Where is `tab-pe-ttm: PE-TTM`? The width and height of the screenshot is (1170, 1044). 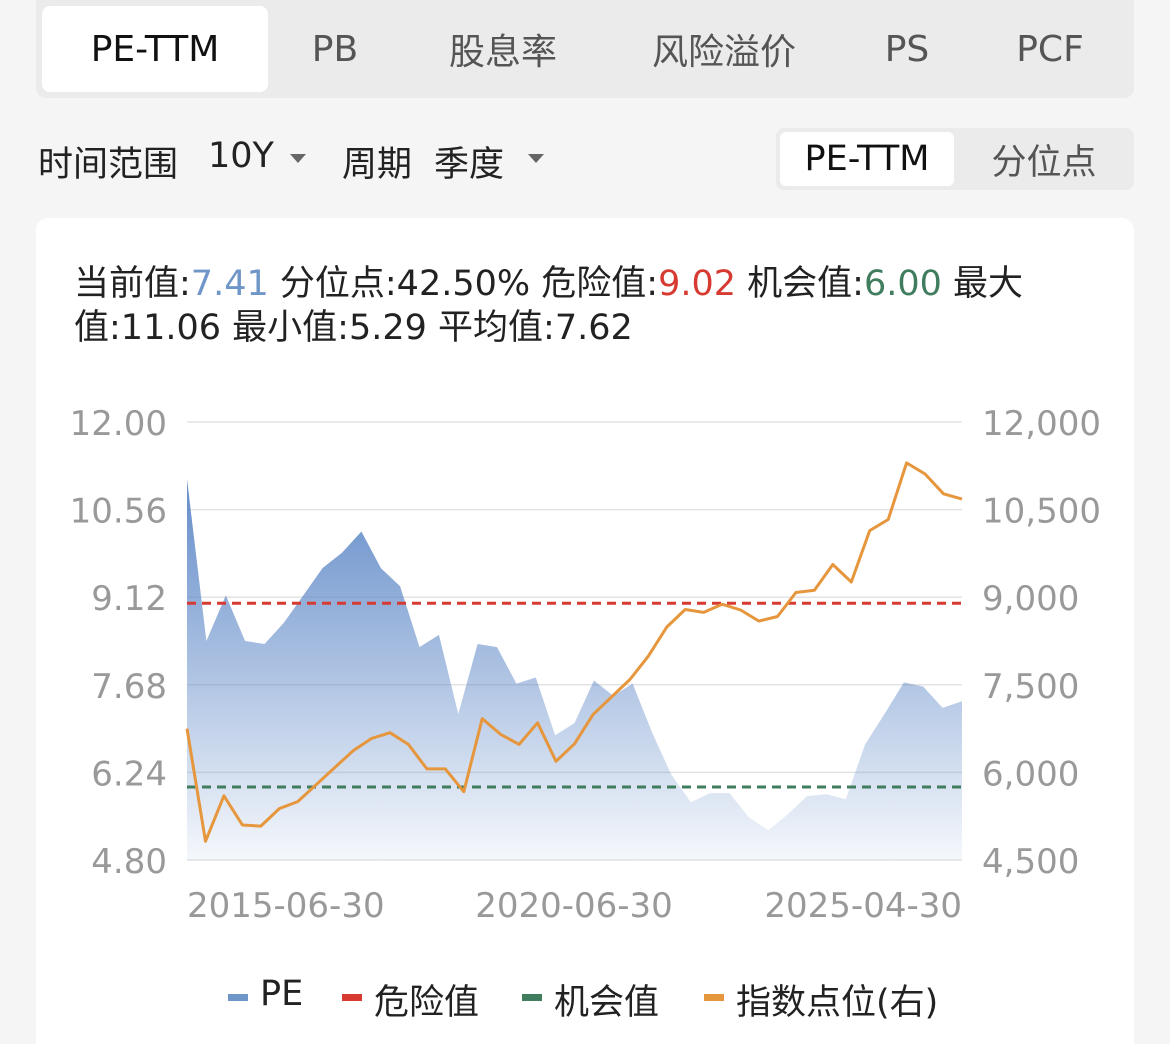 tab-pe-ttm: PE-TTM is located at coordinates (155, 49).